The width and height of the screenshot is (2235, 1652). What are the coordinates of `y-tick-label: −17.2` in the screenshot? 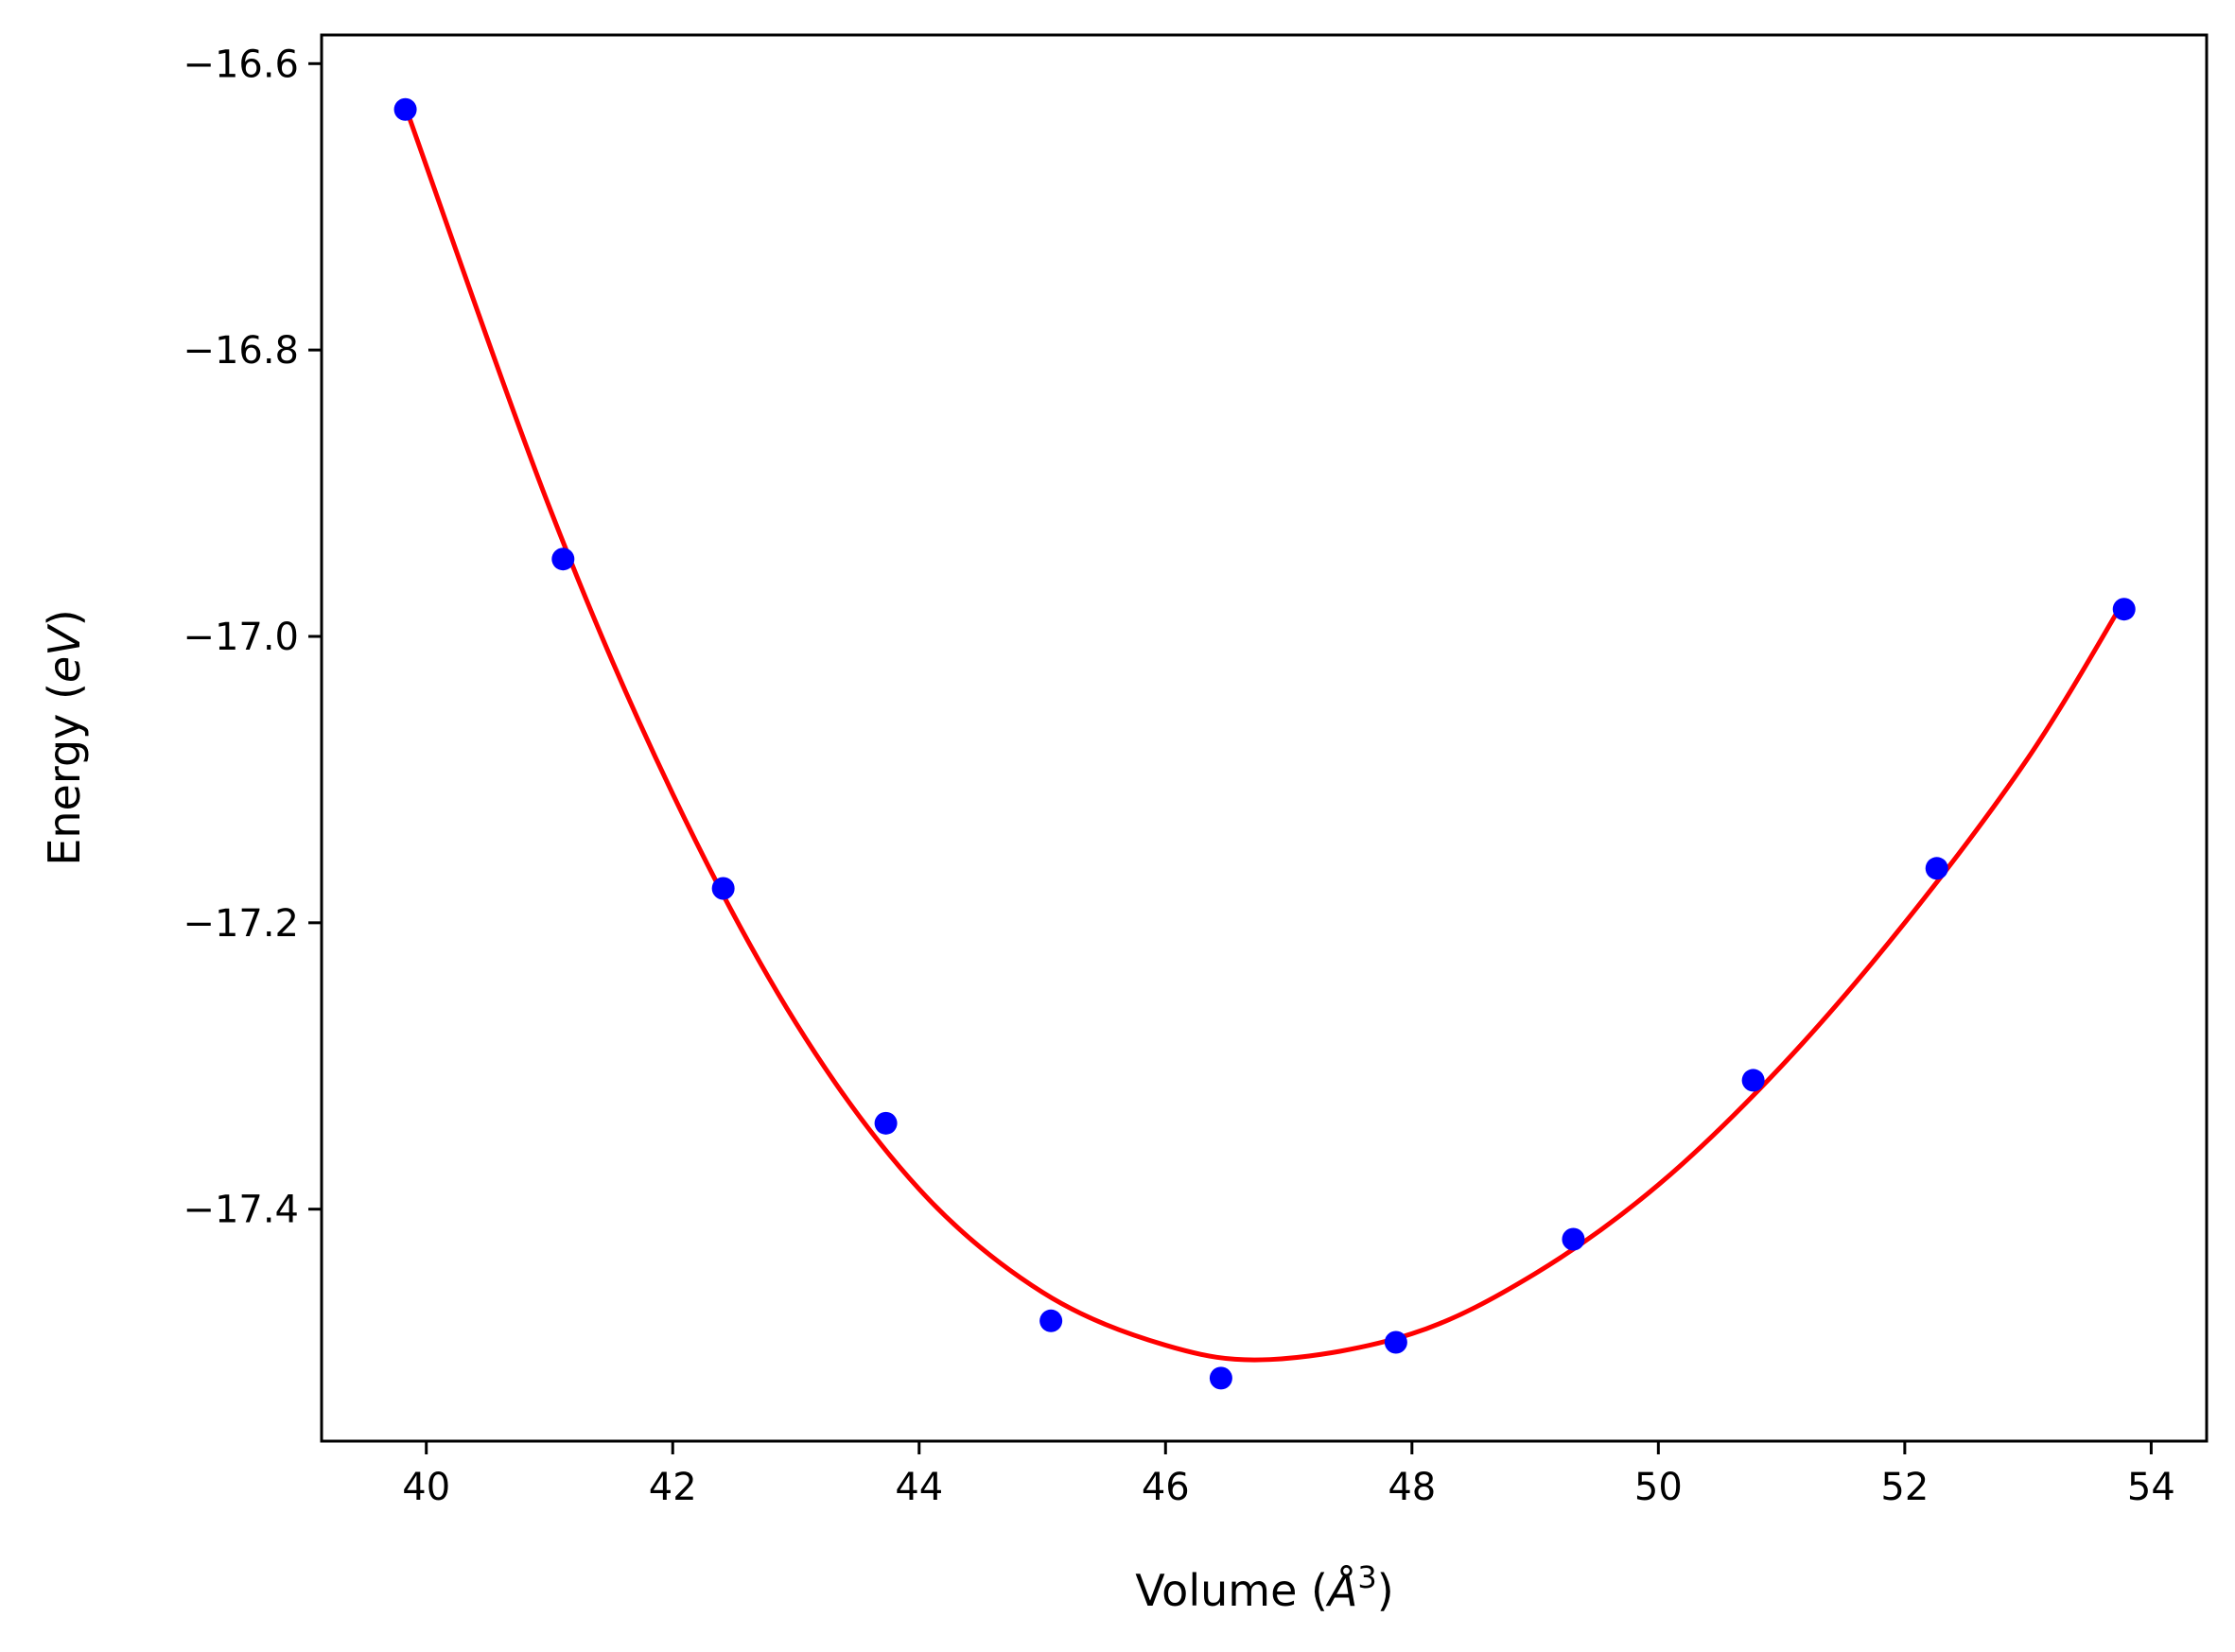 It's located at (241, 924).